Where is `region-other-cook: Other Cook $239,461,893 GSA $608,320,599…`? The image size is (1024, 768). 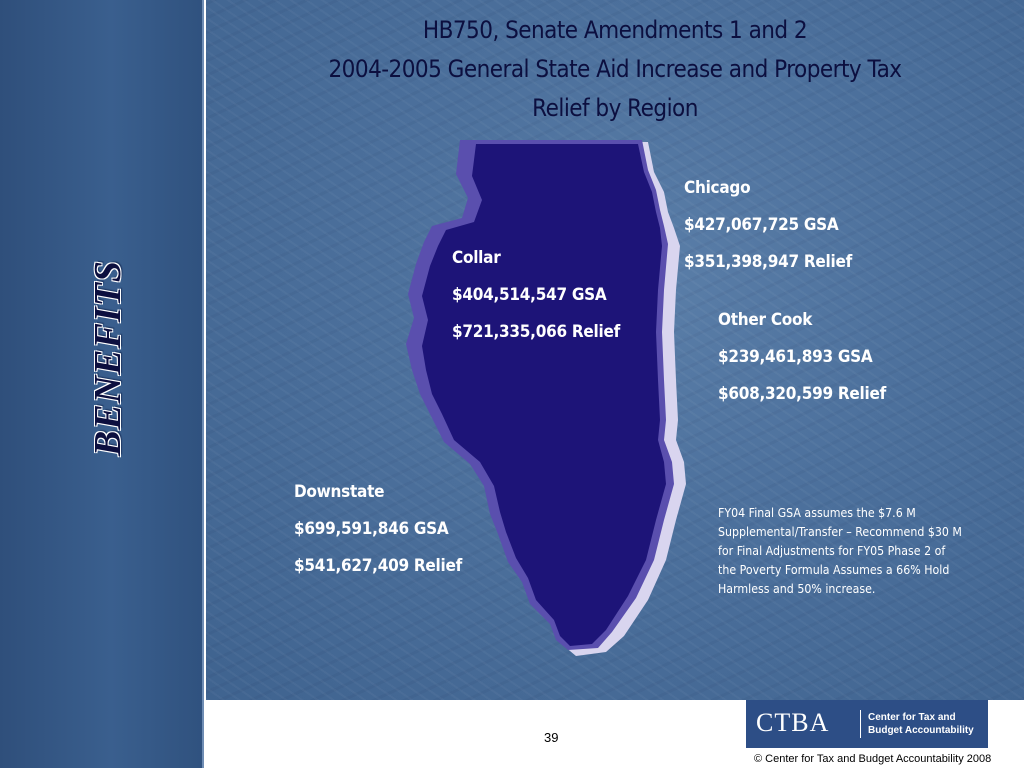 region-other-cook: Other Cook $239,461,893 GSA $608,320,599… is located at coordinates (802, 357).